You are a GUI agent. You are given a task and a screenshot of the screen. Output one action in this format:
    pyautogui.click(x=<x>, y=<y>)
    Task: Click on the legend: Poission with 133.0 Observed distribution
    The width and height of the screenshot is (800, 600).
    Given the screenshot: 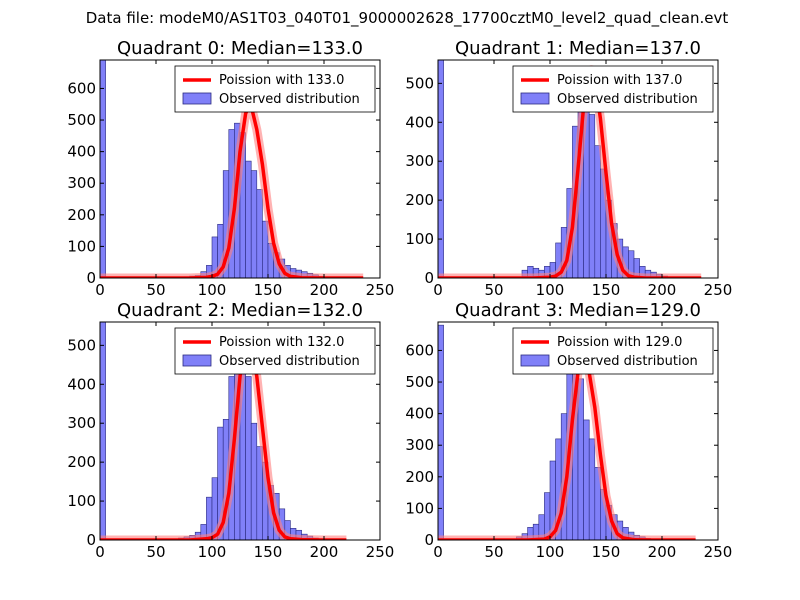 What is the action you would take?
    pyautogui.click(x=275, y=89)
    